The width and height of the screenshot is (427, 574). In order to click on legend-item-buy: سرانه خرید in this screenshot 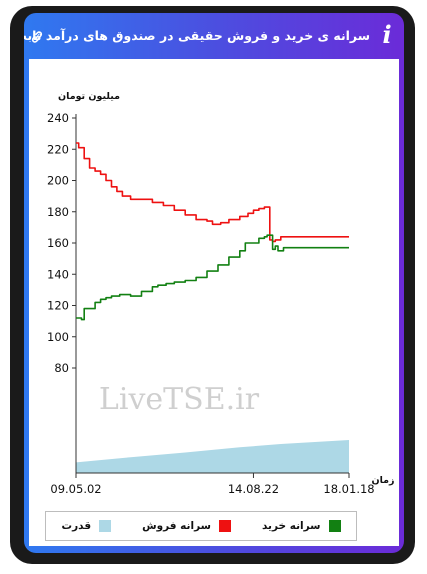, I will do `click(301, 526)`.